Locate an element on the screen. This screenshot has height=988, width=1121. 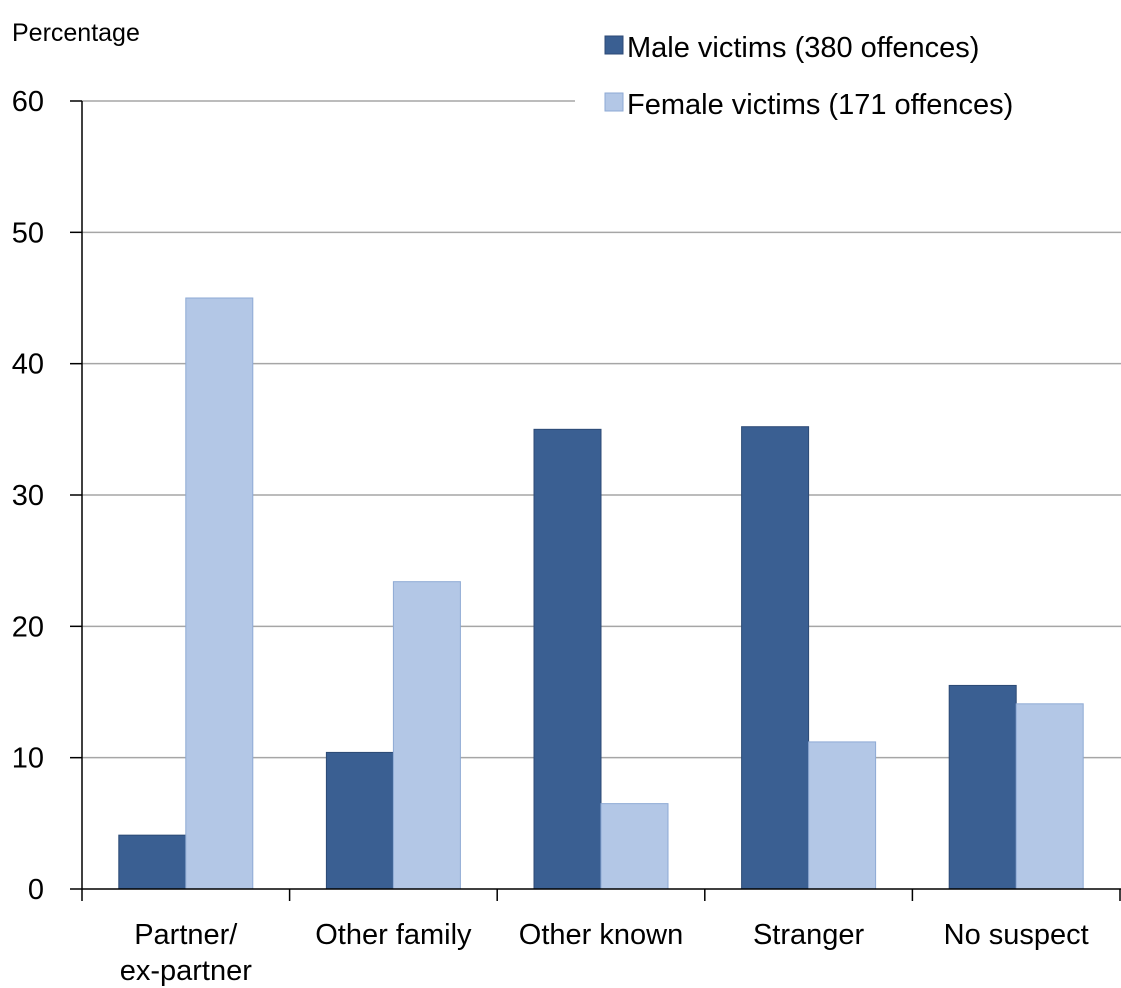
category-label: Other known is located at coordinates (601, 935).